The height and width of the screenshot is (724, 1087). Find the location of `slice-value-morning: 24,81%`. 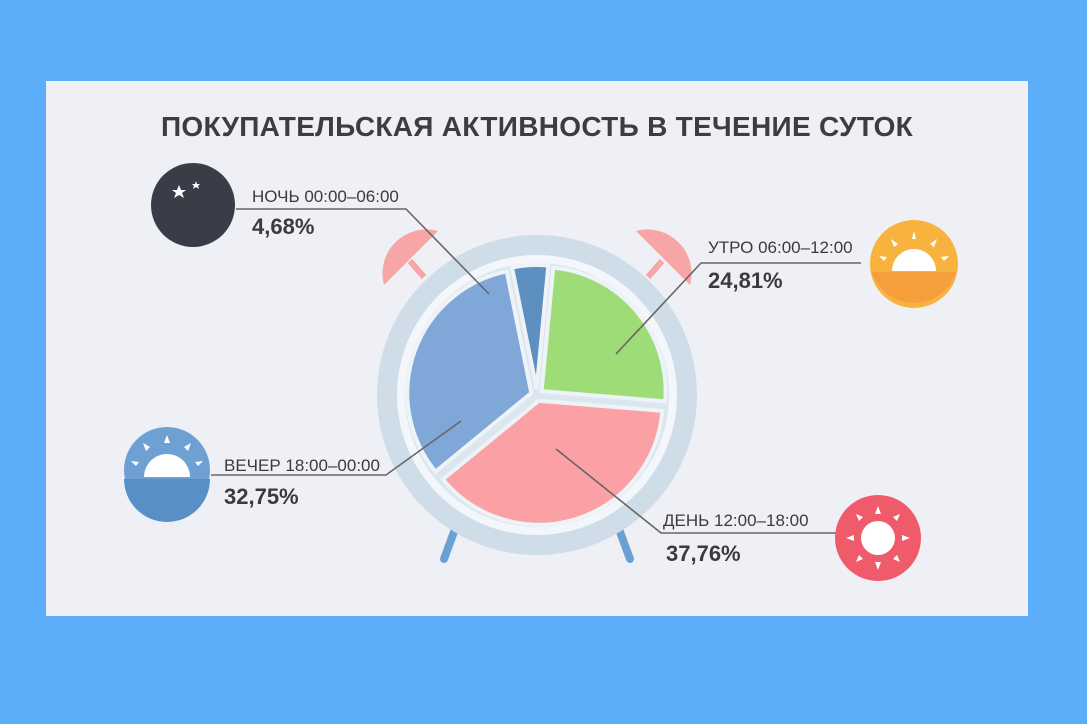

slice-value-morning: 24,81% is located at coordinates (745, 280).